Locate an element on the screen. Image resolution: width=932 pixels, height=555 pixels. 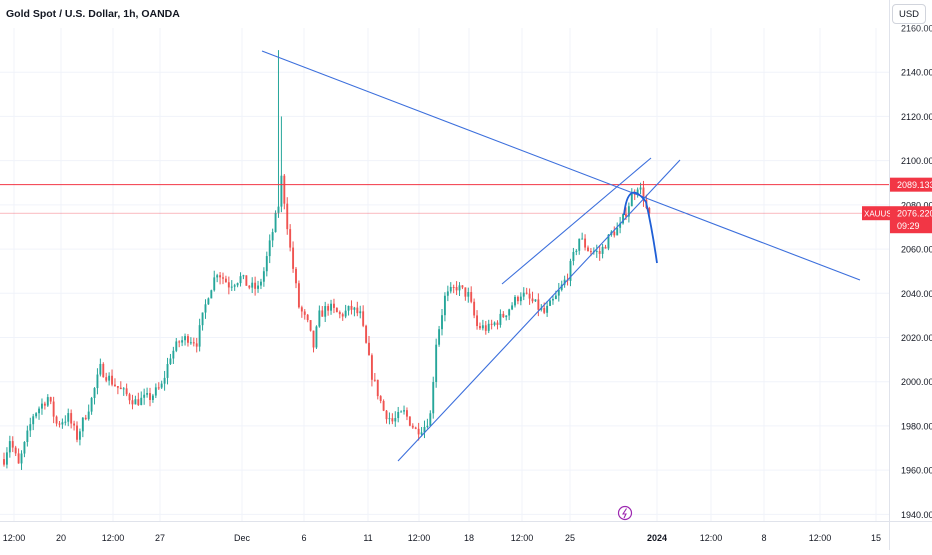
event-marker-icon is located at coordinates (625, 513).